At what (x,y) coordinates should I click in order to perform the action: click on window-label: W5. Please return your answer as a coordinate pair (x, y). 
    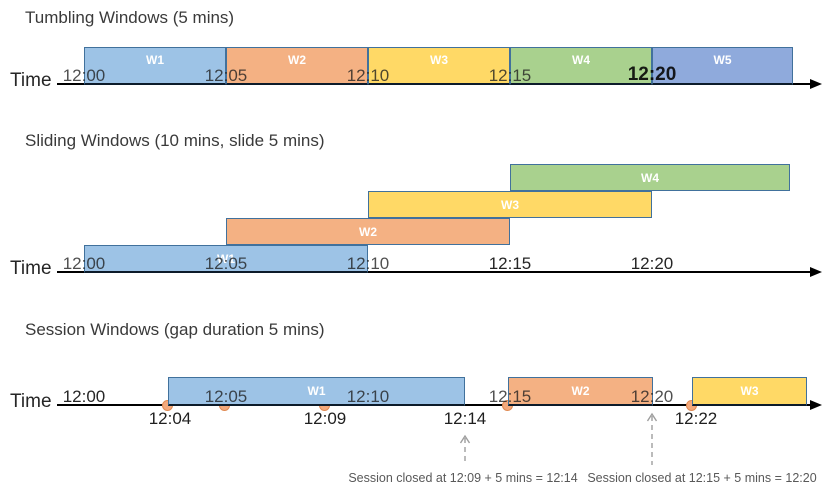
    Looking at the image, I should click on (722, 60).